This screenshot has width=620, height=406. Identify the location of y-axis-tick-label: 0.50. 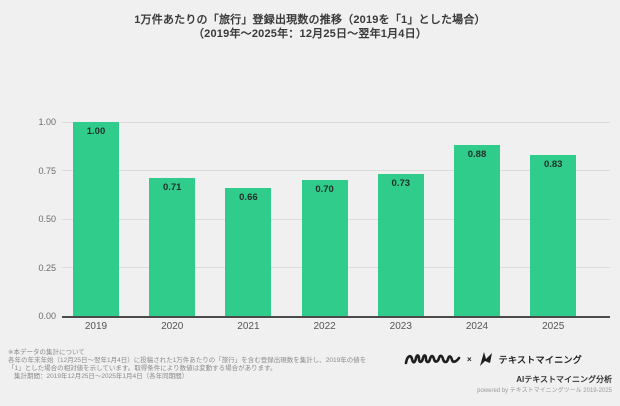
(47, 219).